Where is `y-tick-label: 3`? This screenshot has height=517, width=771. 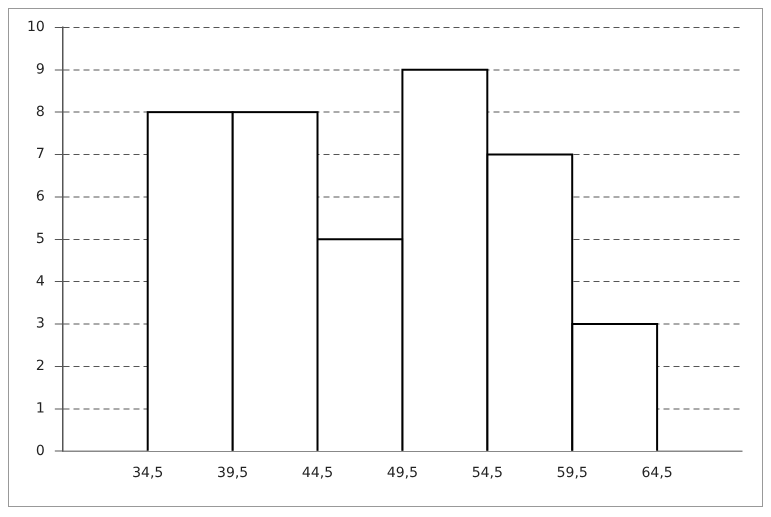
y-tick-label: 3 is located at coordinates (40, 324).